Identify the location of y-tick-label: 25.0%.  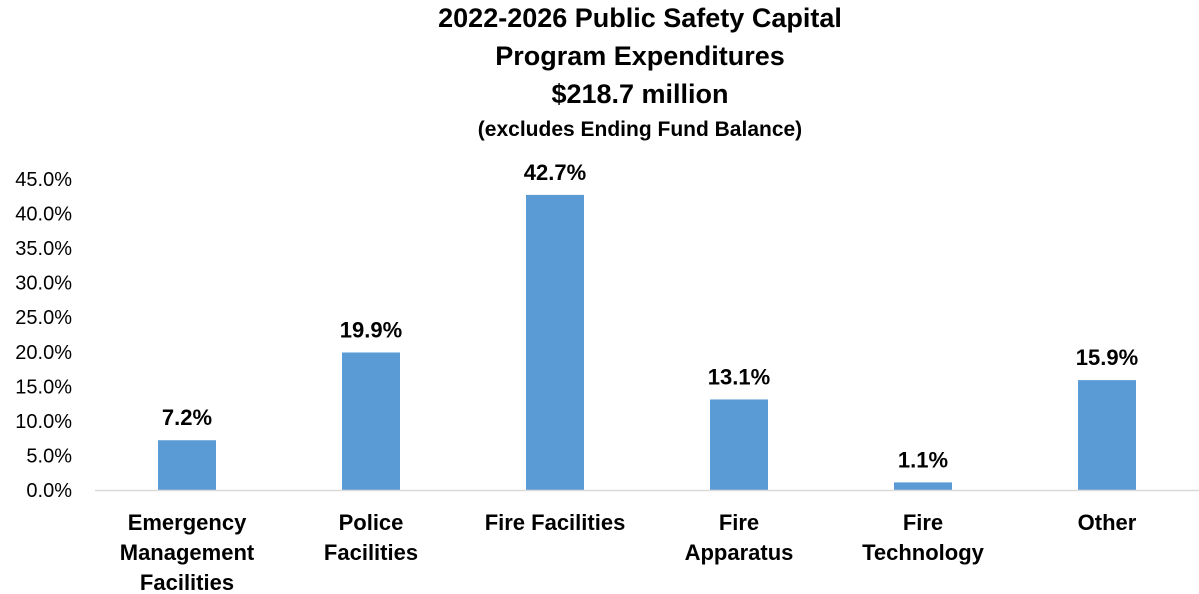
(43, 318).